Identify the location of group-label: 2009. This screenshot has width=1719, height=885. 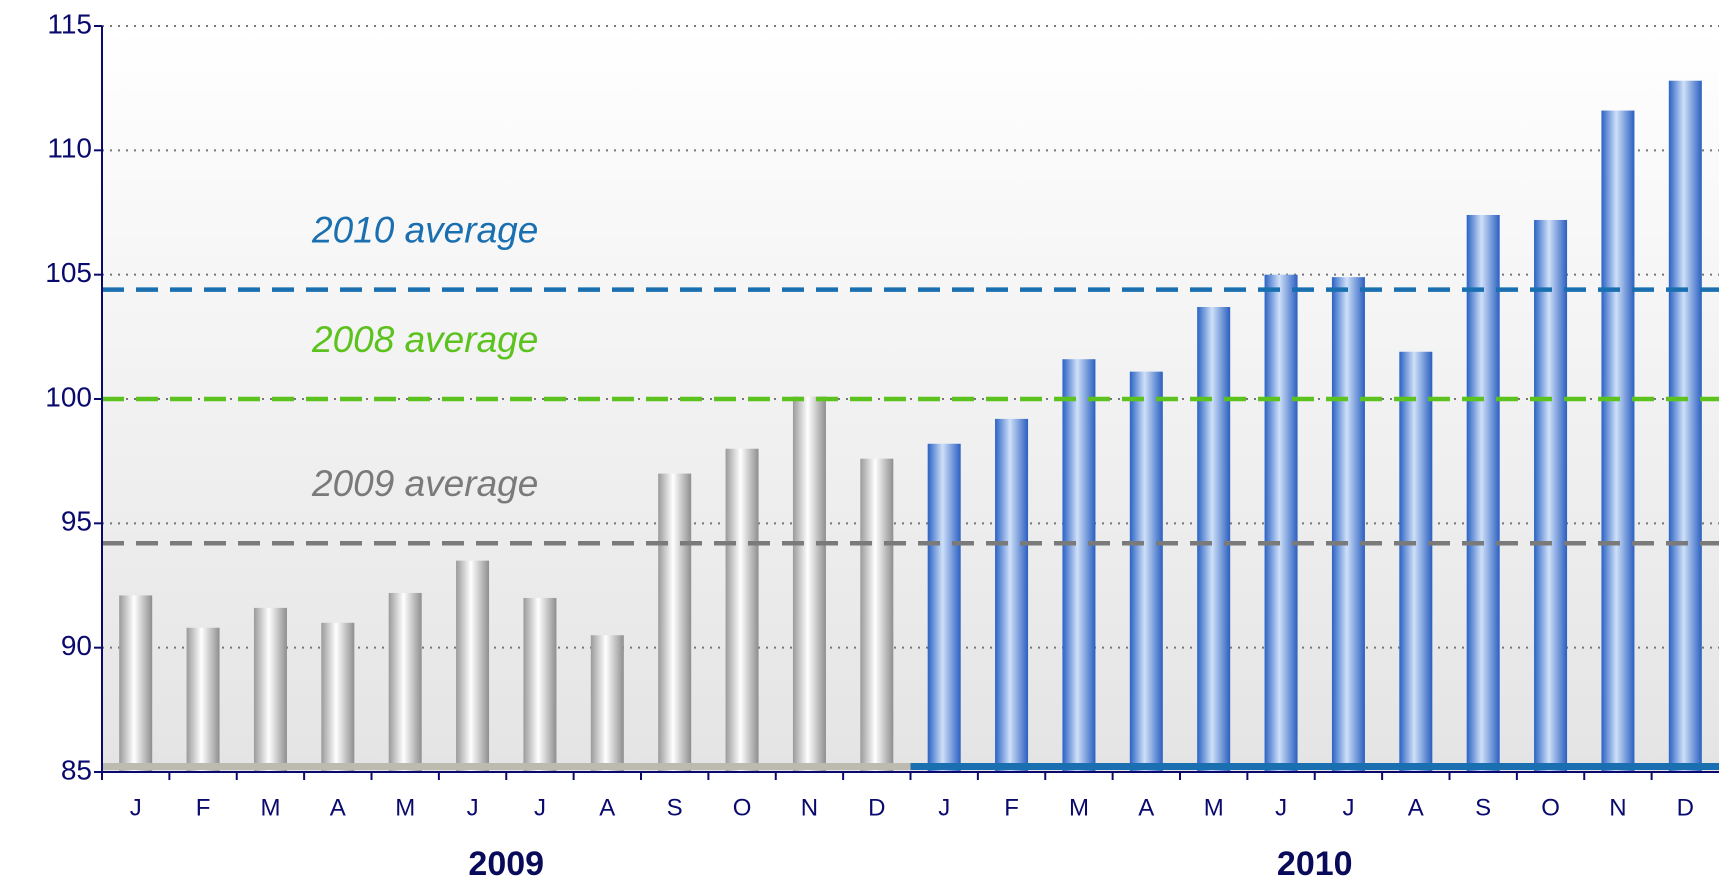
(506, 864).